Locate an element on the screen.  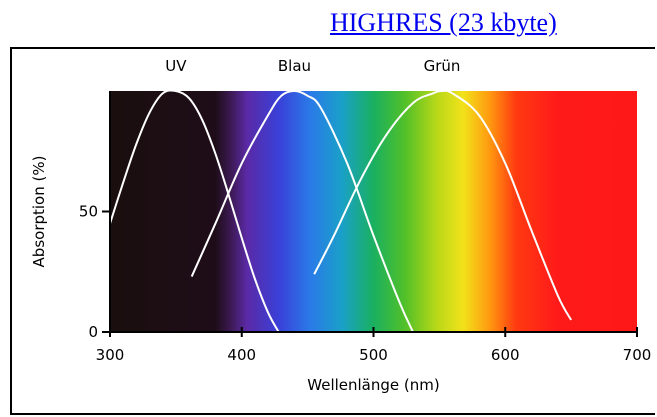
x-tick-label: 400 is located at coordinates (241, 355).